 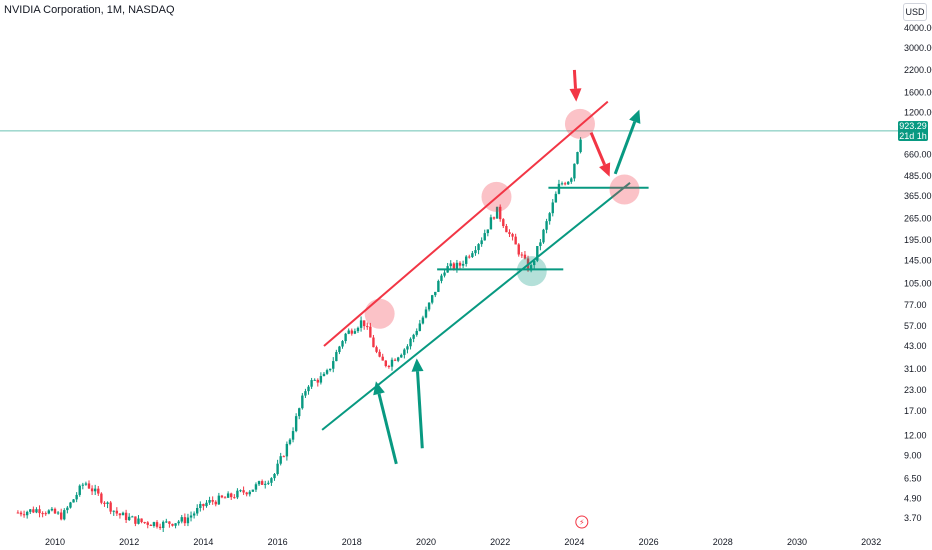 I want to click on y-tick-label: 660.00, so click(x=918, y=154).